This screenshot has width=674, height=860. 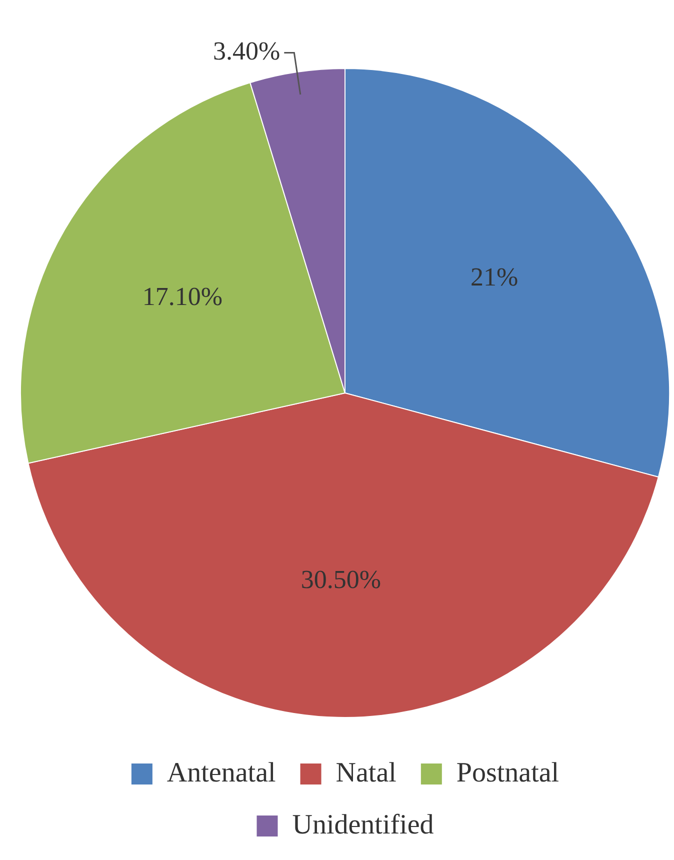 What do you see at coordinates (221, 772) in the screenshot?
I see `legend-label: Antenatal` at bounding box center [221, 772].